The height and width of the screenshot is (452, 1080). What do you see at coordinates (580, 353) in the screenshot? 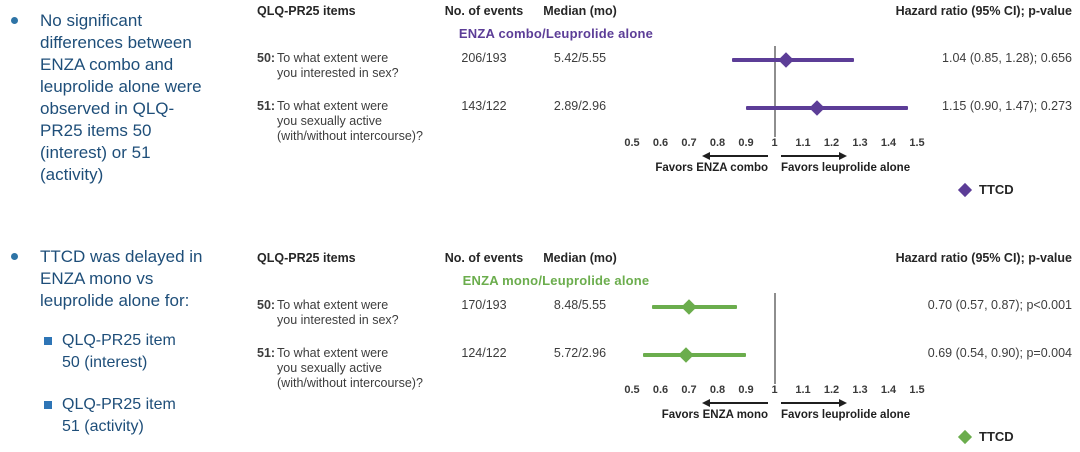
I see `row-median-value: 5.72/2.96` at bounding box center [580, 353].